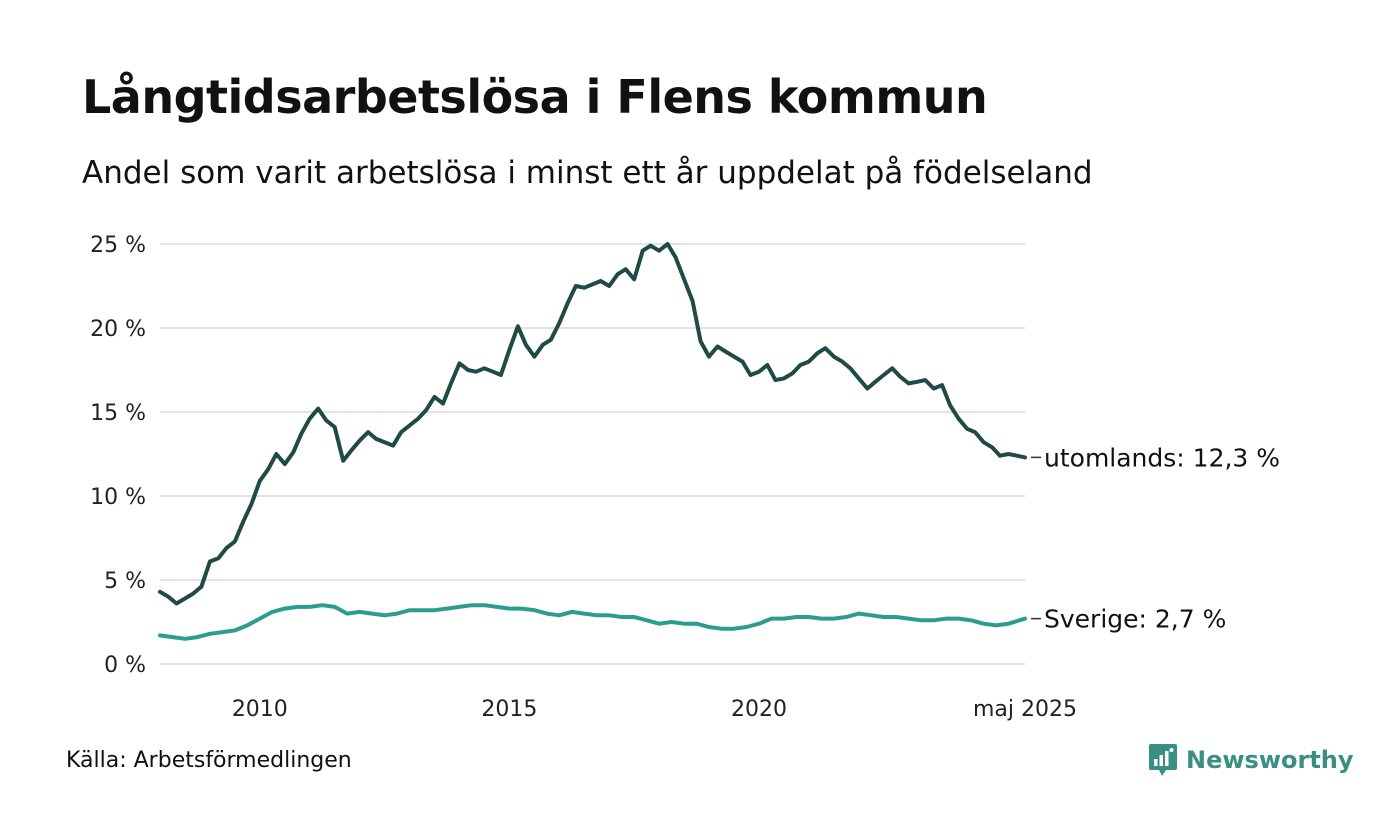 This screenshot has width=1400, height=840. I want to click on x-tick-label-1: 2015, so click(509, 709).